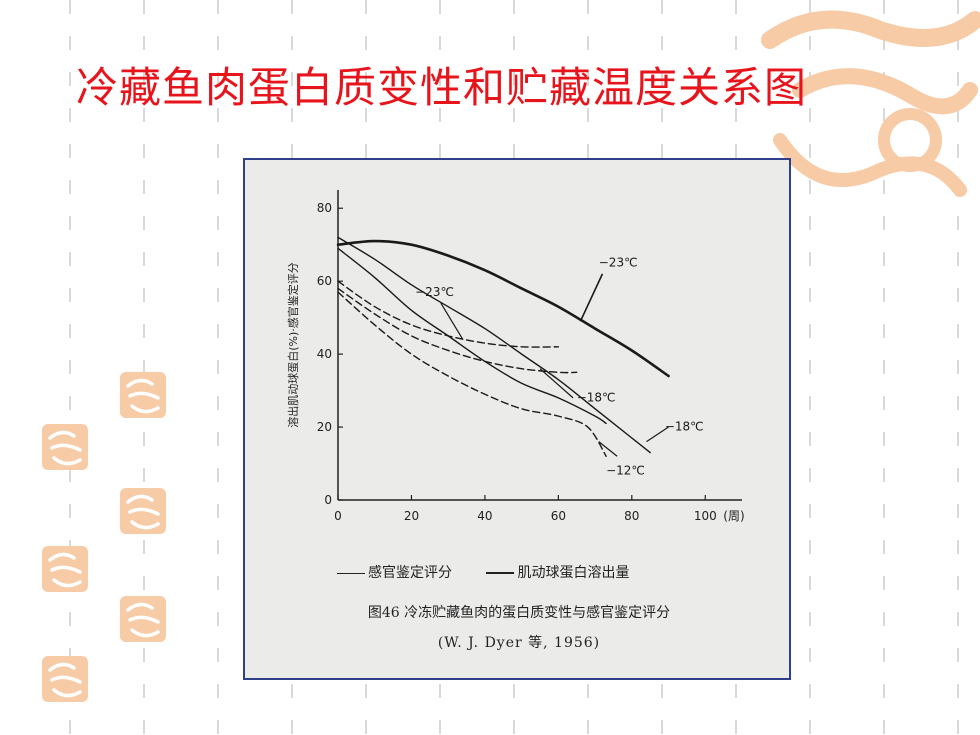 Image resolution: width=980 pixels, height=735 pixels. I want to click on x-tick-label: 60, so click(558, 516).